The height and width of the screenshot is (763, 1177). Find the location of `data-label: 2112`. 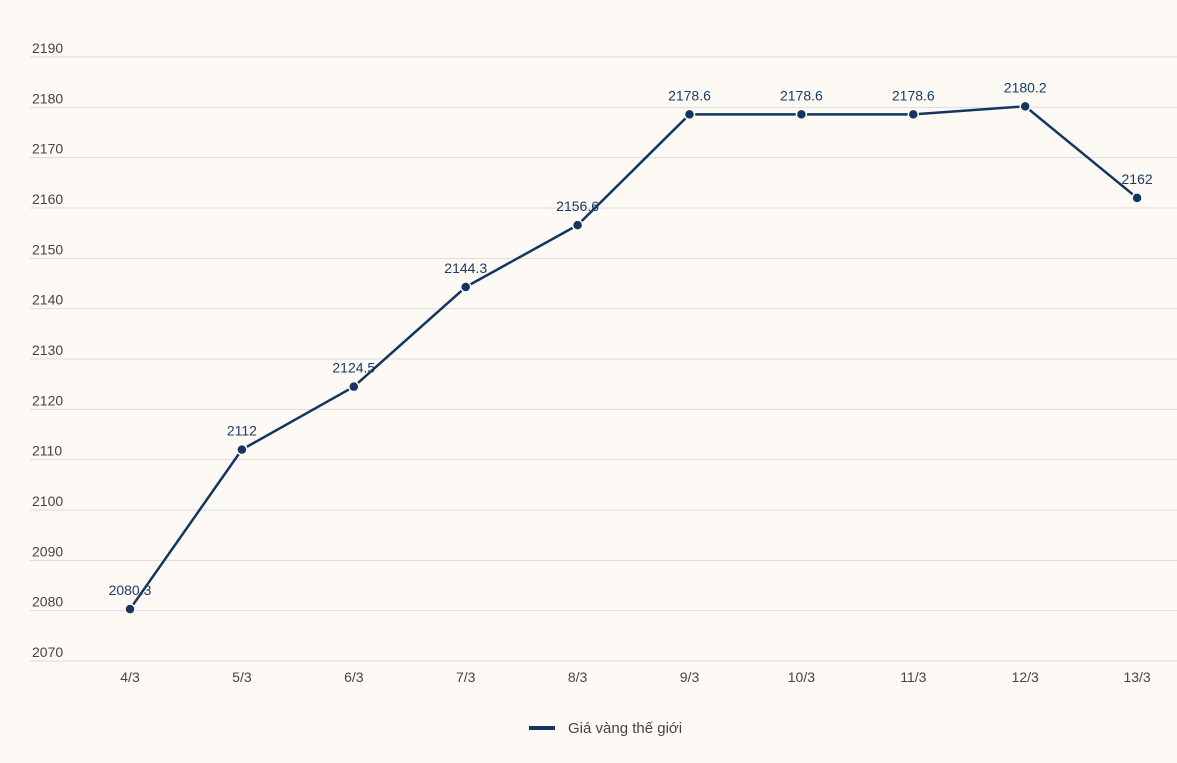

data-label: 2112 is located at coordinates (242, 431).